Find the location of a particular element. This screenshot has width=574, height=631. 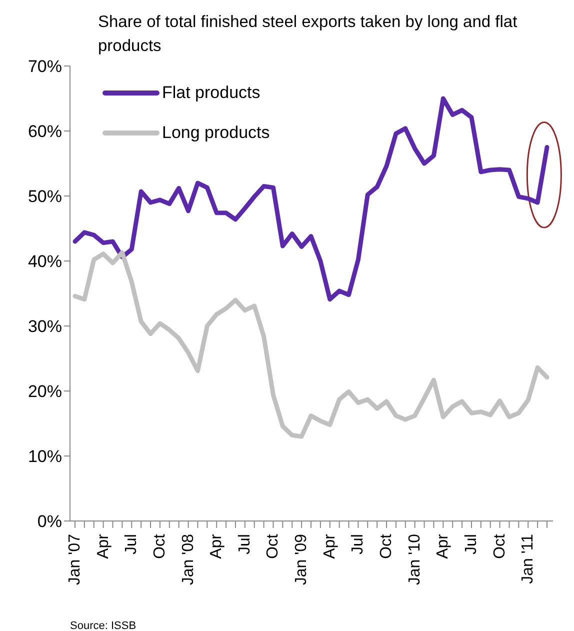

x-tick-label: Jan '11 is located at coordinates (528, 559).